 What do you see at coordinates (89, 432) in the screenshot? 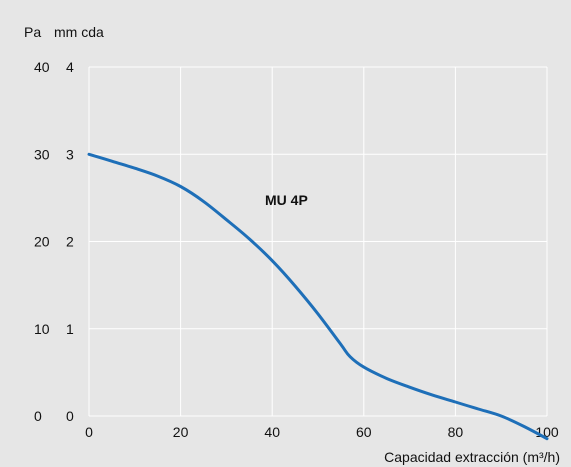
I see `x-tick-label: 0` at bounding box center [89, 432].